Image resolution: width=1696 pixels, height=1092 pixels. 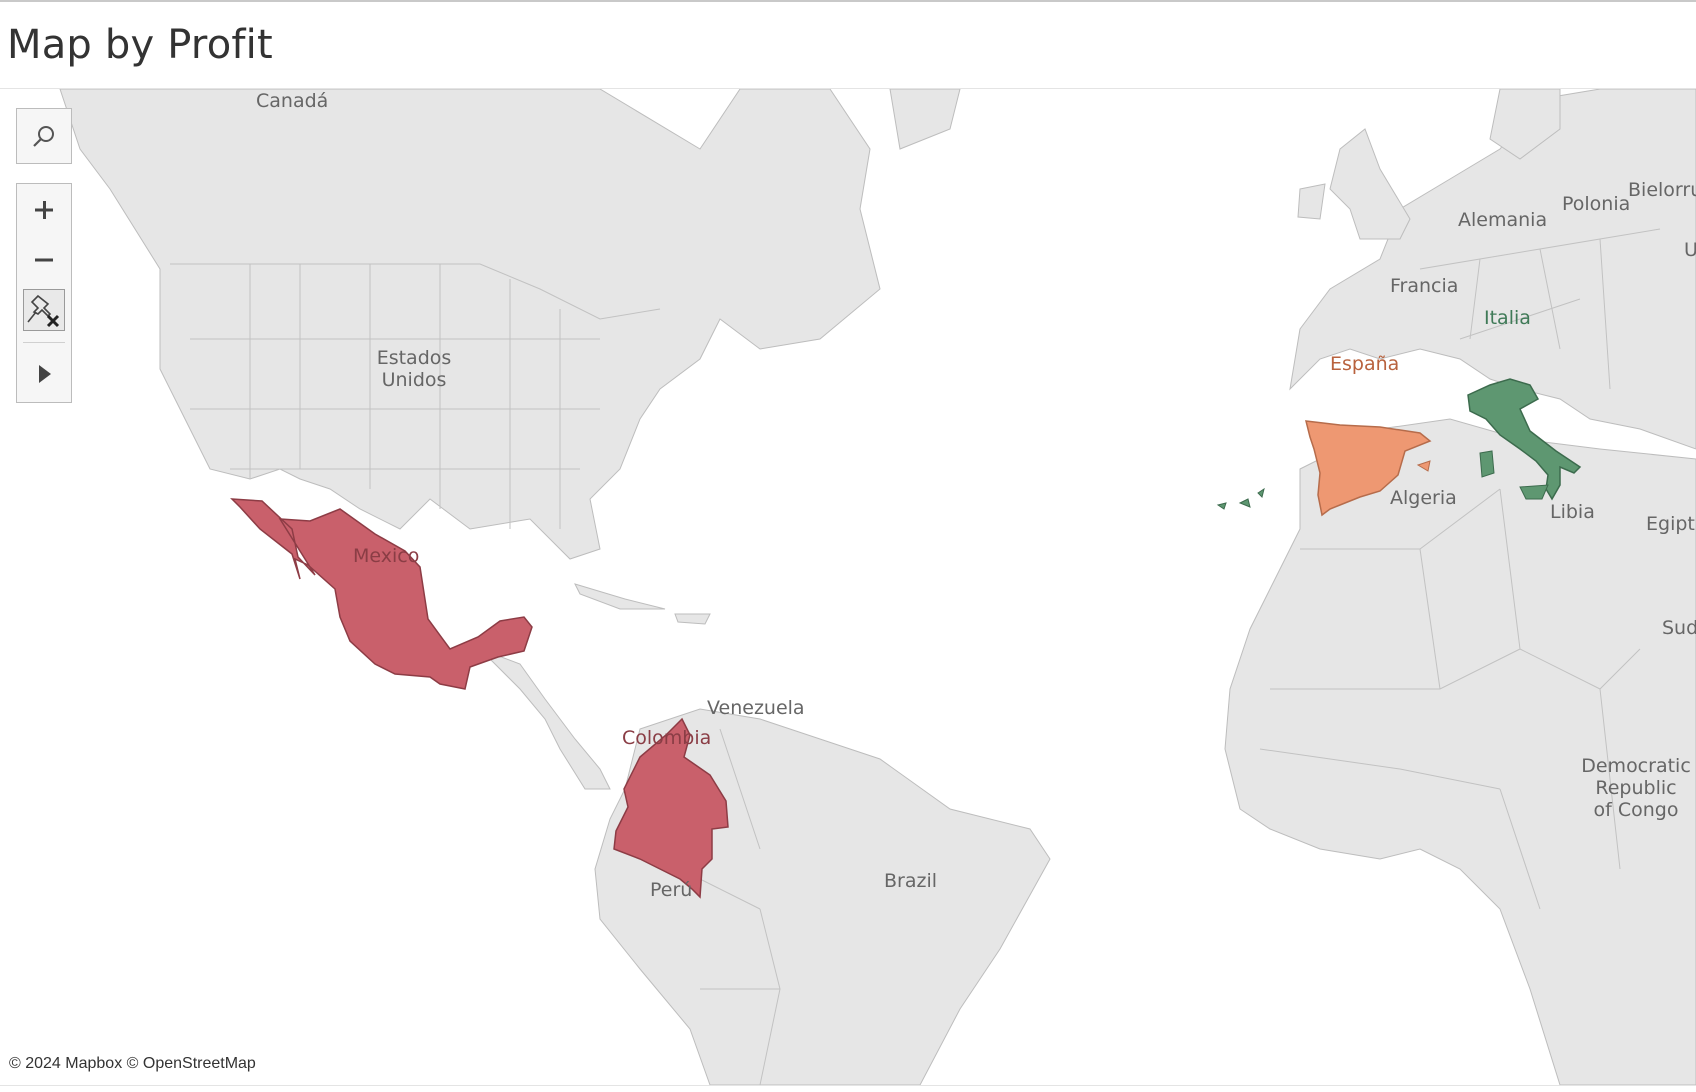 What do you see at coordinates (545, 719) in the screenshot?
I see `central-america-land` at bounding box center [545, 719].